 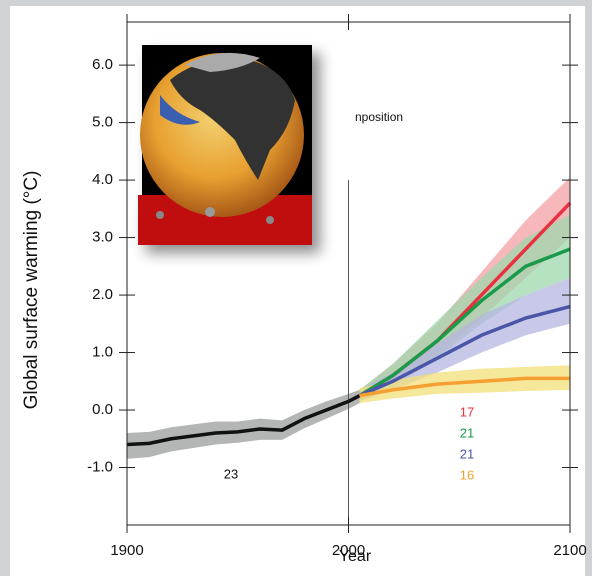 What do you see at coordinates (379, 117) in the screenshot?
I see `annotation: nposition` at bounding box center [379, 117].